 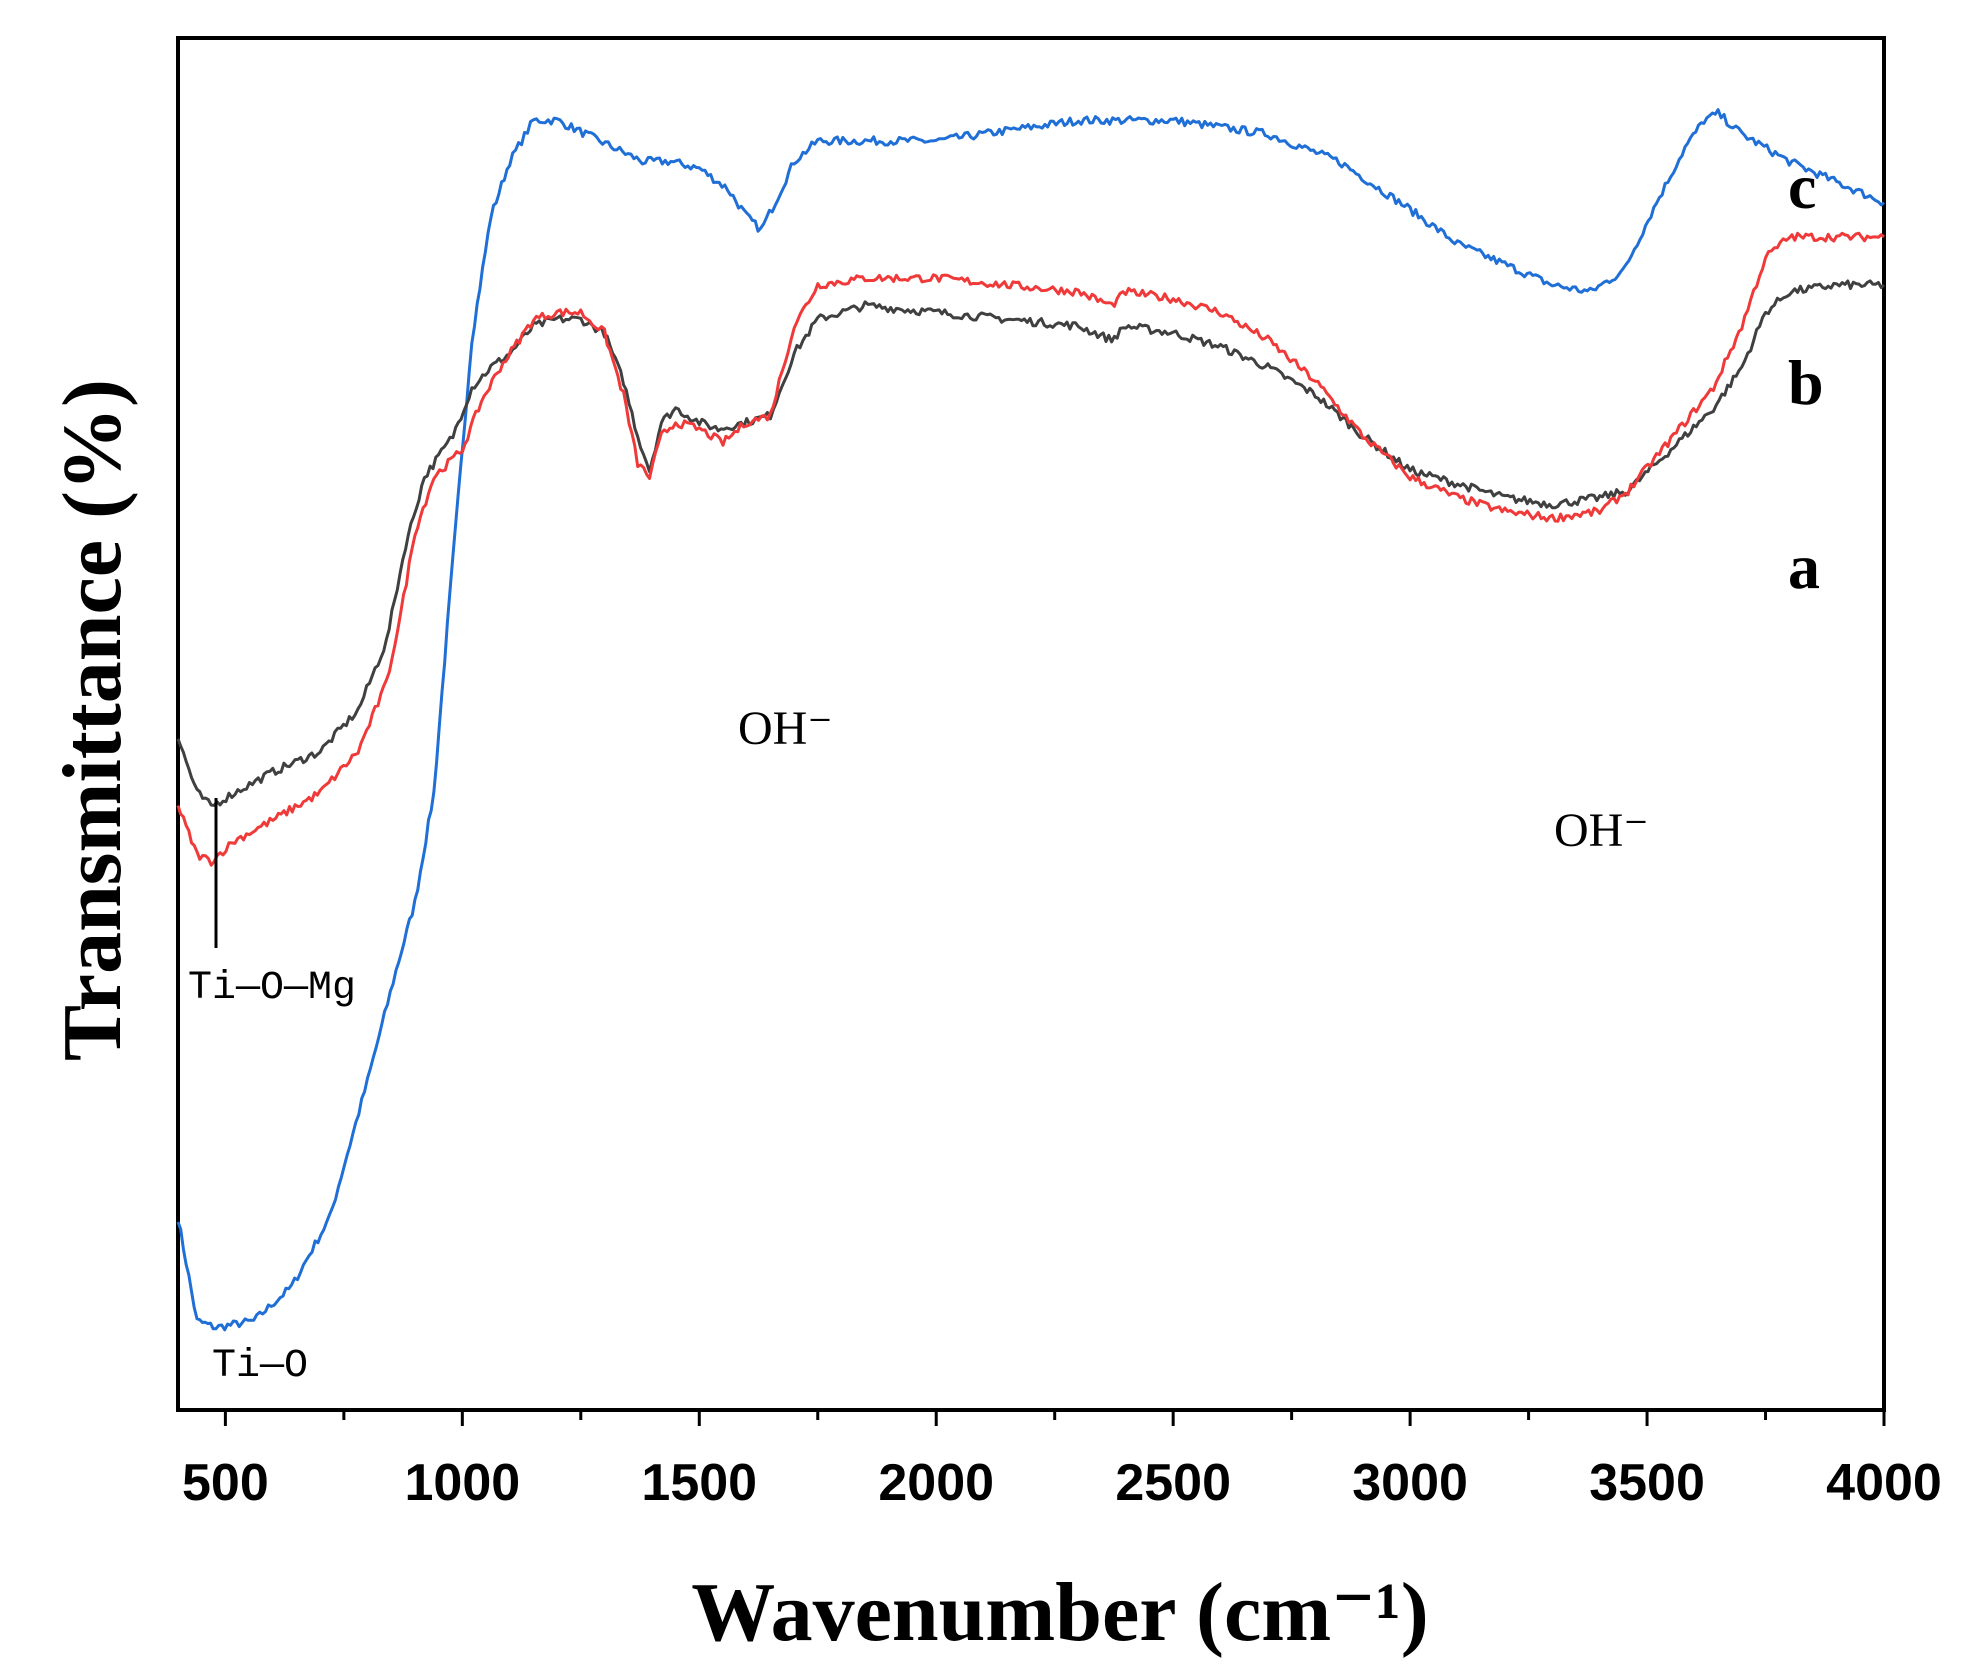 I want to click on x-tick-label: 1500, so click(x=699, y=1483).